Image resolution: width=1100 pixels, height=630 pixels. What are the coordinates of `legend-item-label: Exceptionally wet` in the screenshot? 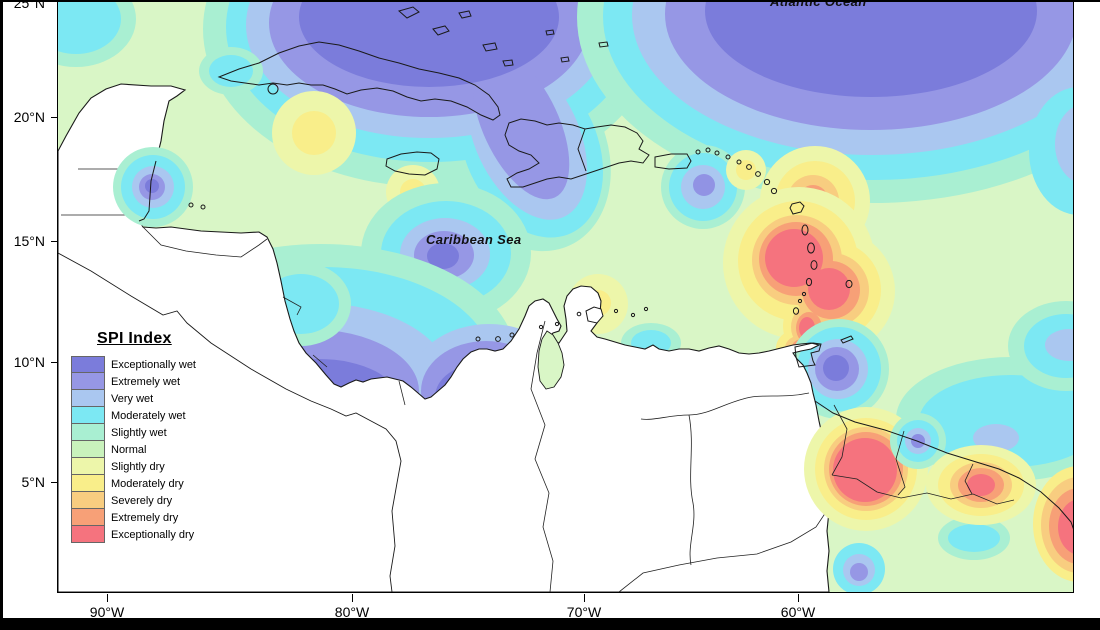 It's located at (153, 364).